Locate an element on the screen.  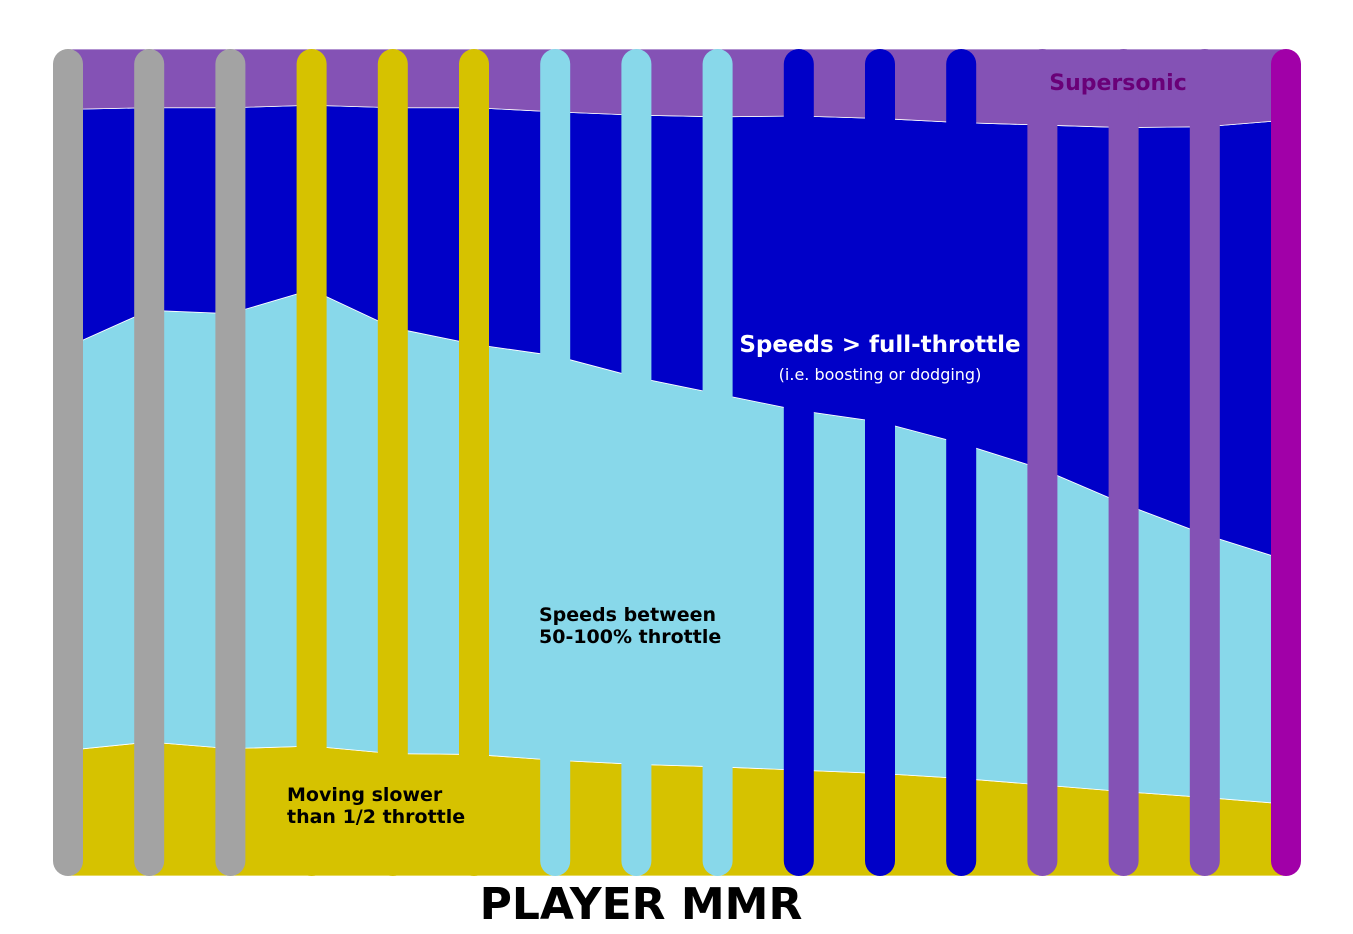
mid-region-label-line2: 50-100% throttle is located at coordinates (630, 637).